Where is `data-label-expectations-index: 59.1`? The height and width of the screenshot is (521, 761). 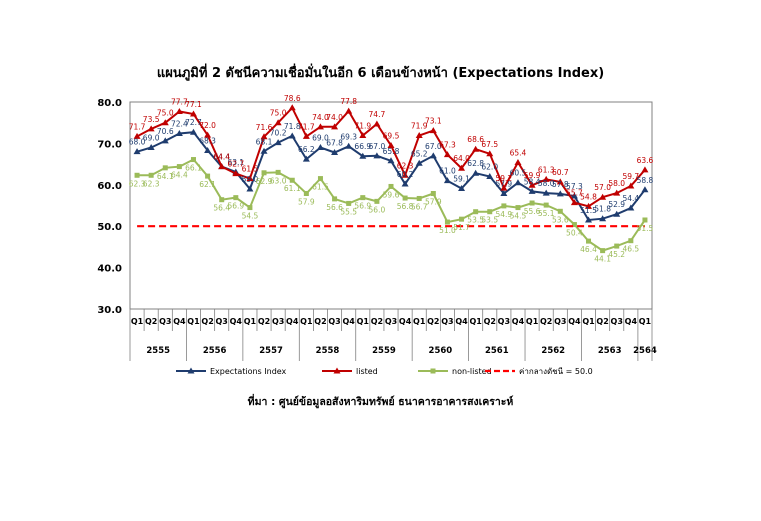 data-label-expectations-index: 59.1 is located at coordinates (461, 179).